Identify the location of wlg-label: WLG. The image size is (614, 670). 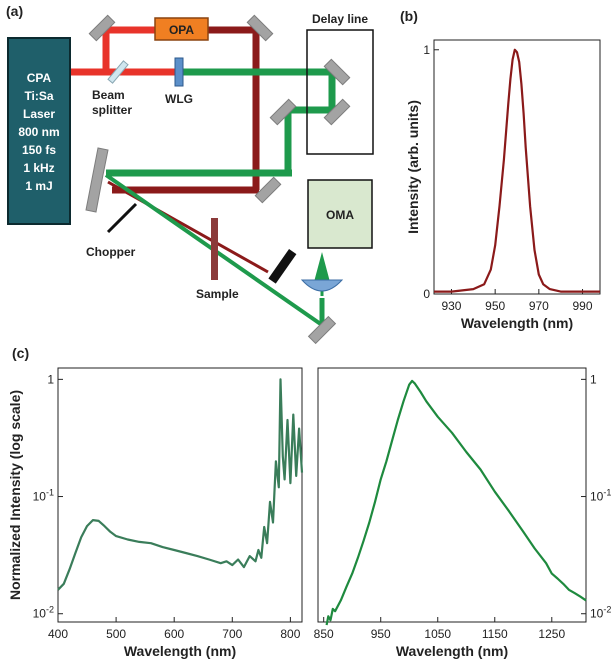
(179, 99).